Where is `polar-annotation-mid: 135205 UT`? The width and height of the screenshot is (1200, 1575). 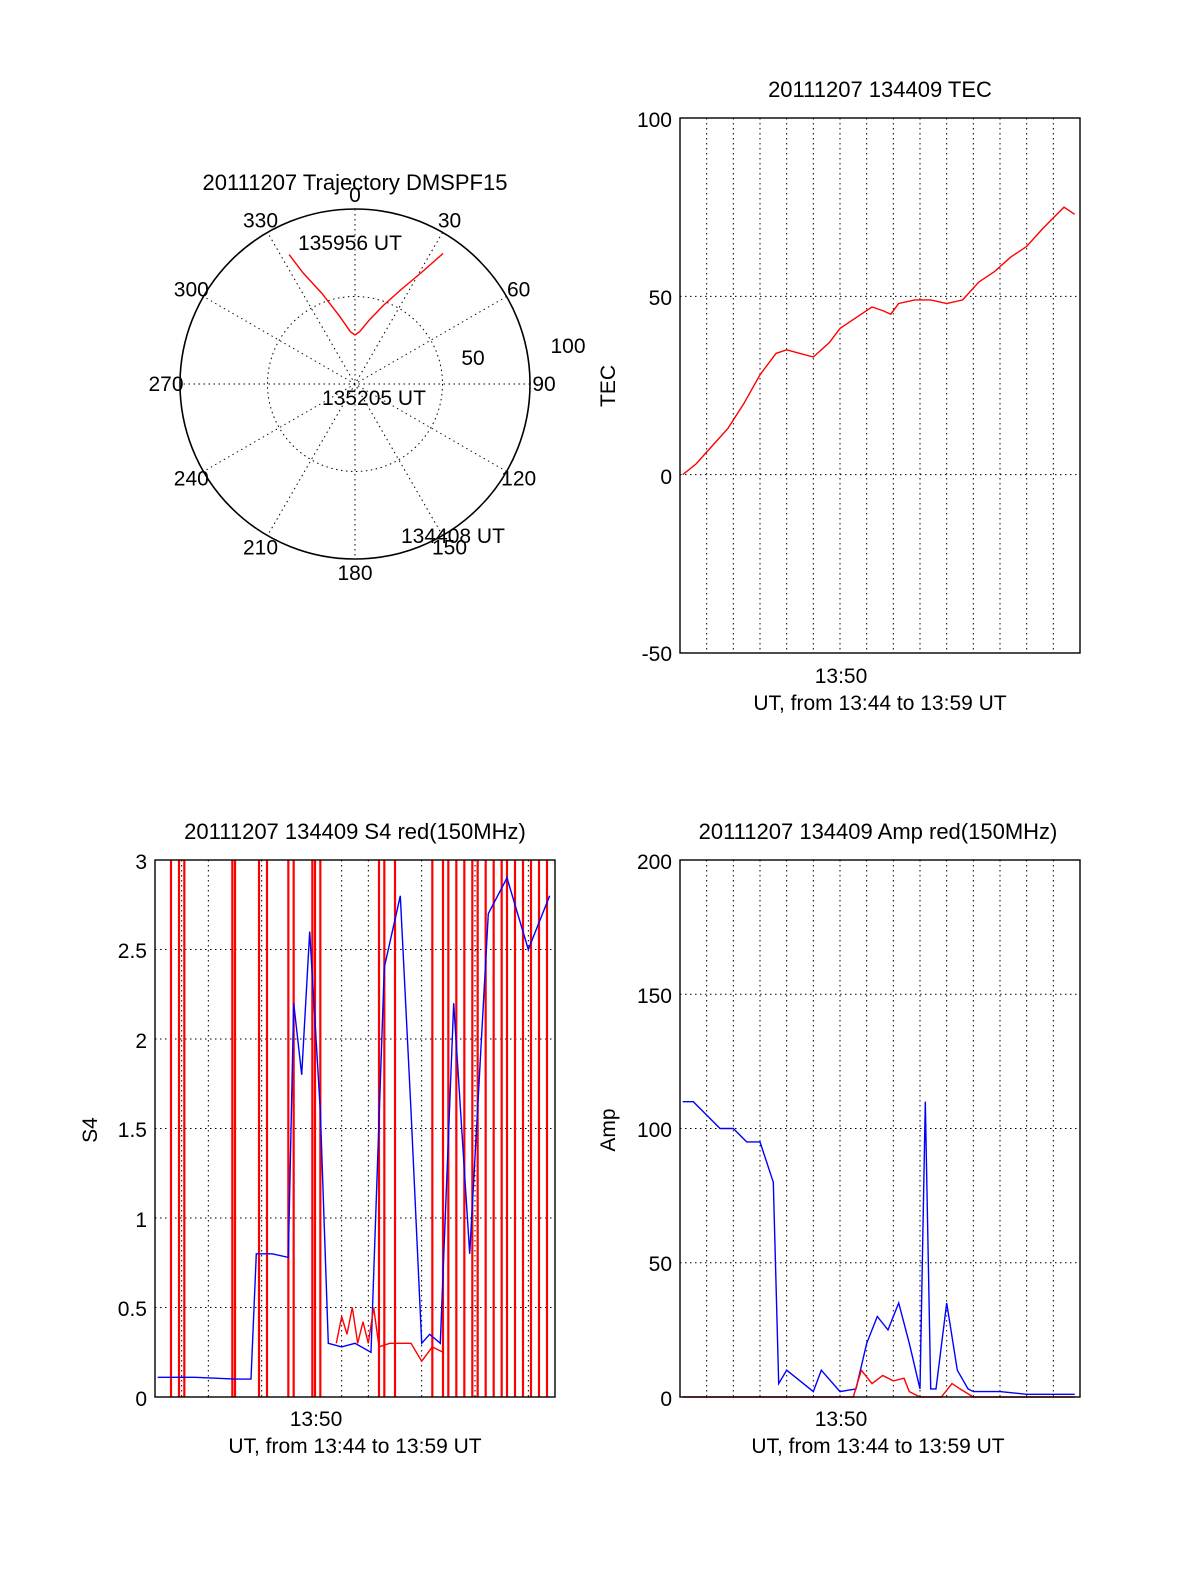
polar-annotation-mid: 135205 UT is located at coordinates (374, 398).